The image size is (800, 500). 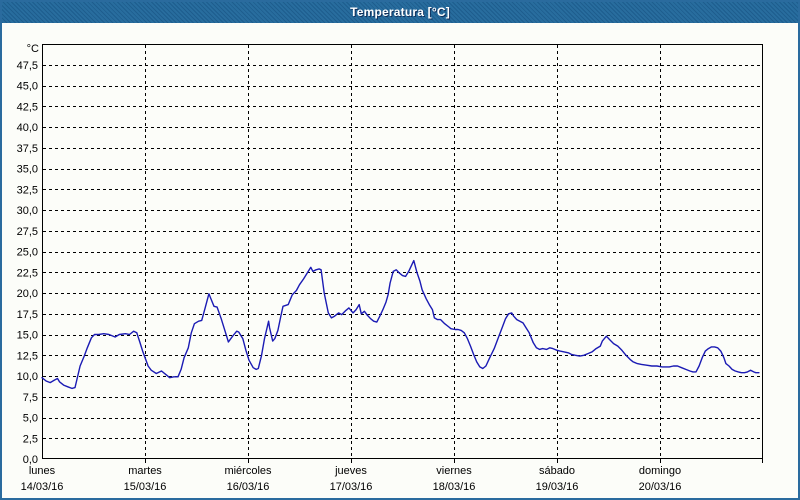 I want to click on window-title: Temperatura [°C], so click(x=400, y=12).